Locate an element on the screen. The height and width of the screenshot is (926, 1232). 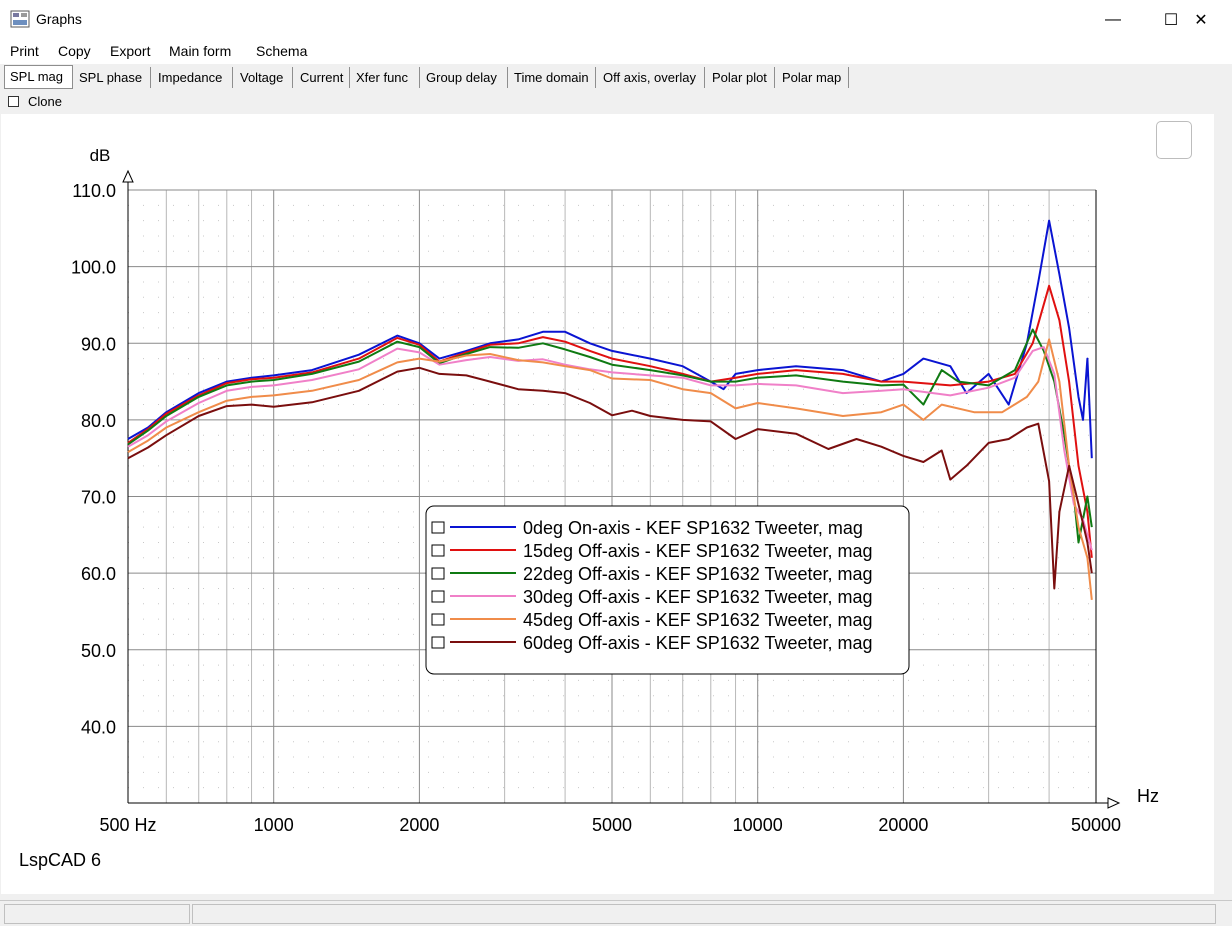
close-icon: ✕ is located at coordinates (1201, 20).